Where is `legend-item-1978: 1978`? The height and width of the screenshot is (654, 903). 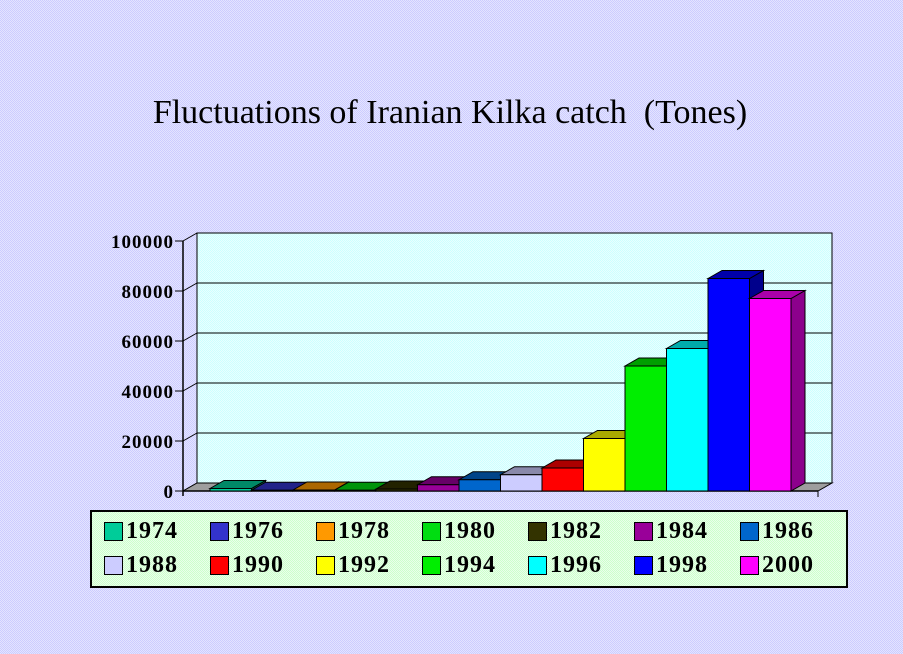 legend-item-1978: 1978 is located at coordinates (369, 531).